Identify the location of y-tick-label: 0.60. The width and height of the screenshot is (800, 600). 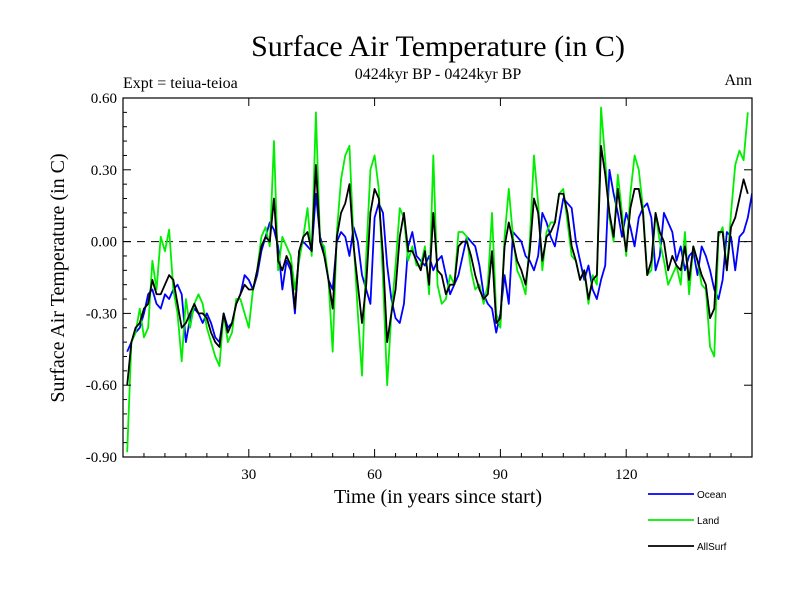
(104, 99).